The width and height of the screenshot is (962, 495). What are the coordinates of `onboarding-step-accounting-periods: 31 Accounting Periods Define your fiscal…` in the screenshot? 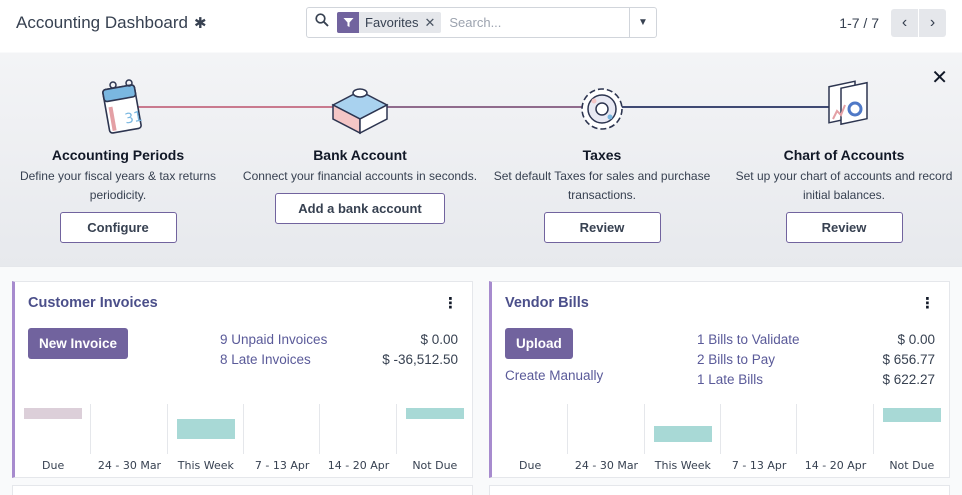 It's located at (119, 160).